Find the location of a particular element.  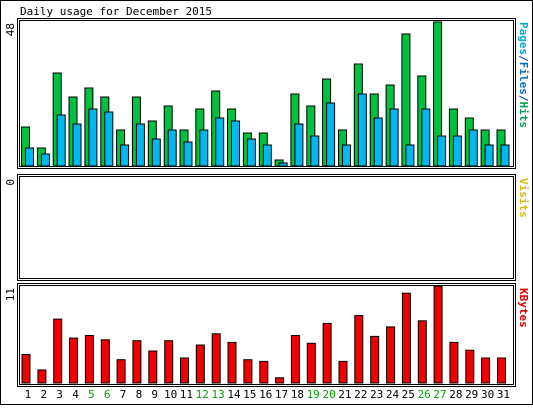

day-label-30: 30 is located at coordinates (487, 394).